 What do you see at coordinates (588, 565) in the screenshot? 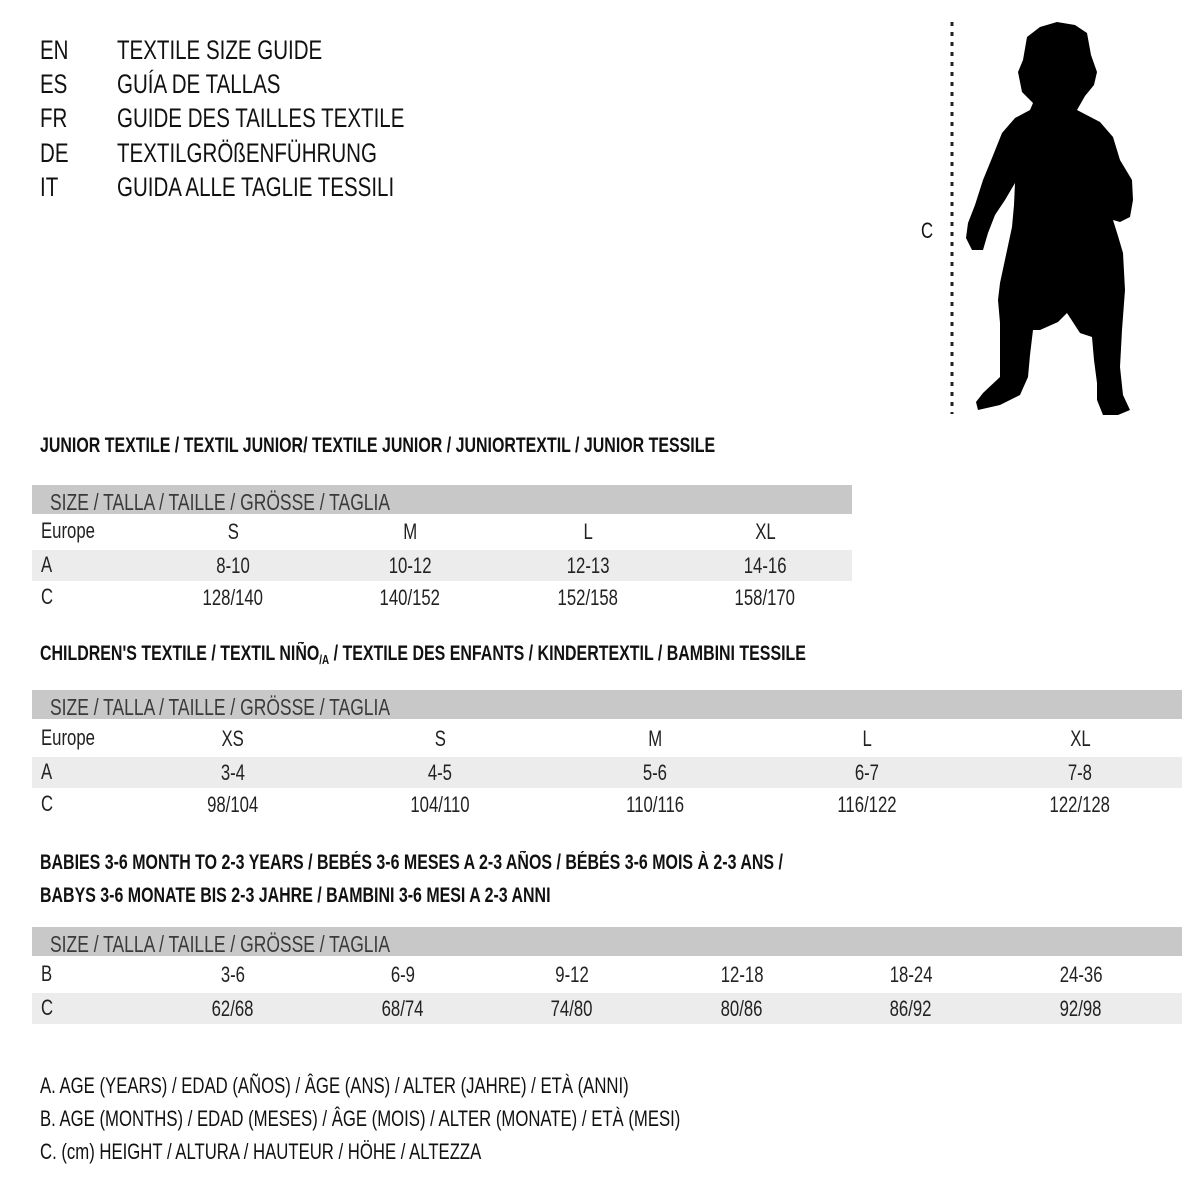
I see `table-cell: 12-13` at bounding box center [588, 565].